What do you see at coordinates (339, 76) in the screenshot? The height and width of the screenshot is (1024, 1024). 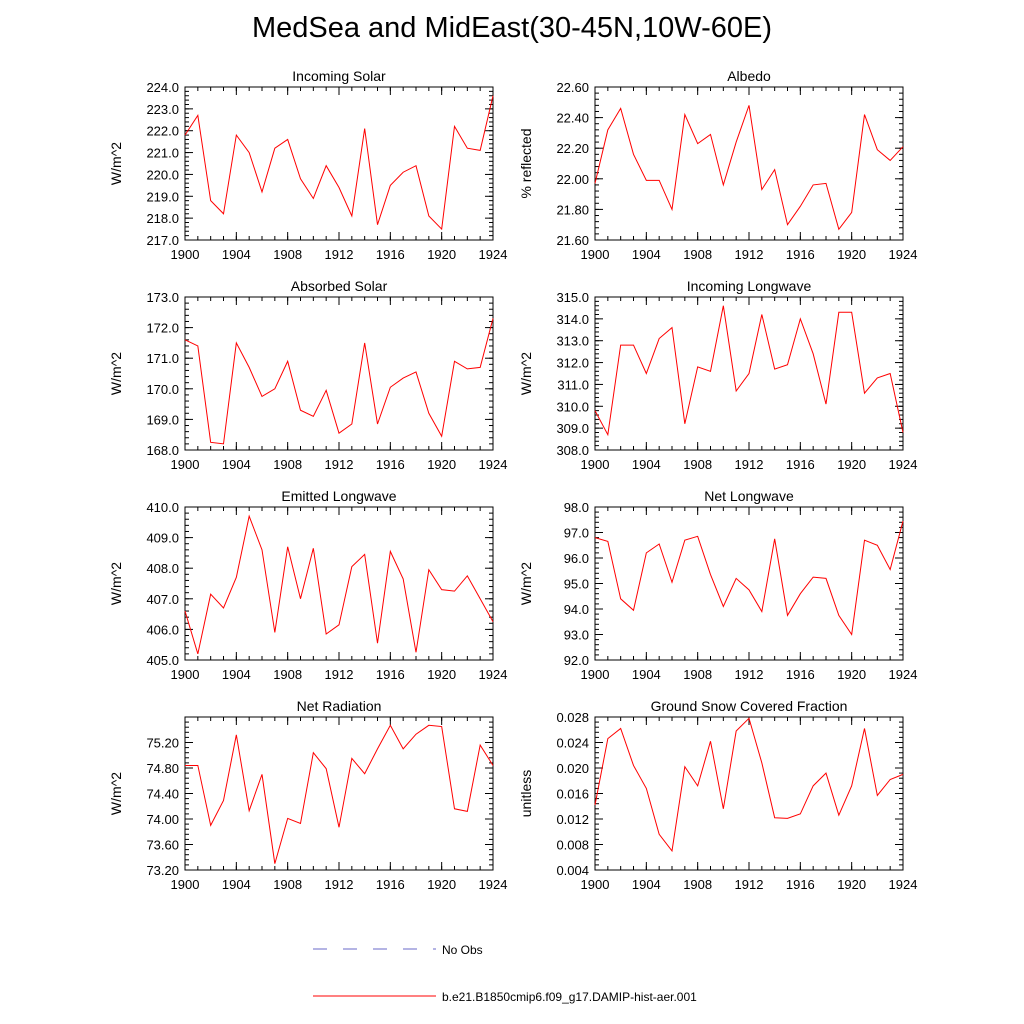 I see `panel-title: Incoming Solar` at bounding box center [339, 76].